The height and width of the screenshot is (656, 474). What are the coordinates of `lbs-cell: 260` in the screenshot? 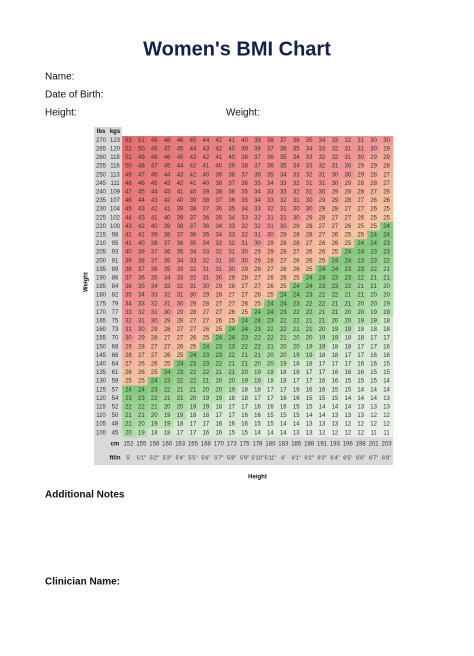 It's located at (101, 158).